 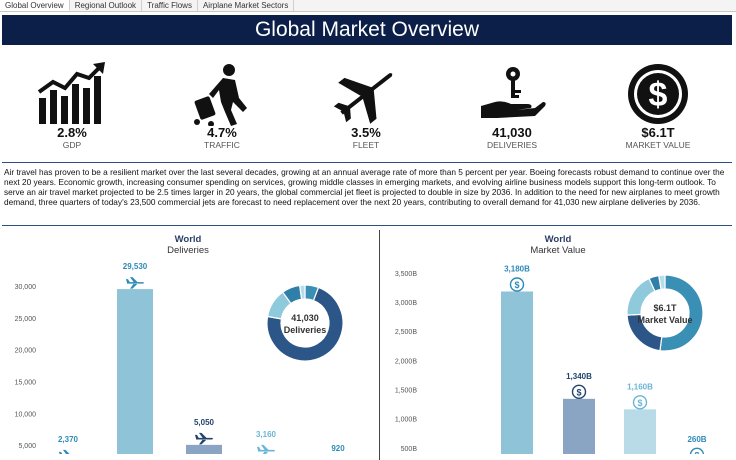 What do you see at coordinates (558, 239) in the screenshot?
I see `market-value-chart-title: World` at bounding box center [558, 239].